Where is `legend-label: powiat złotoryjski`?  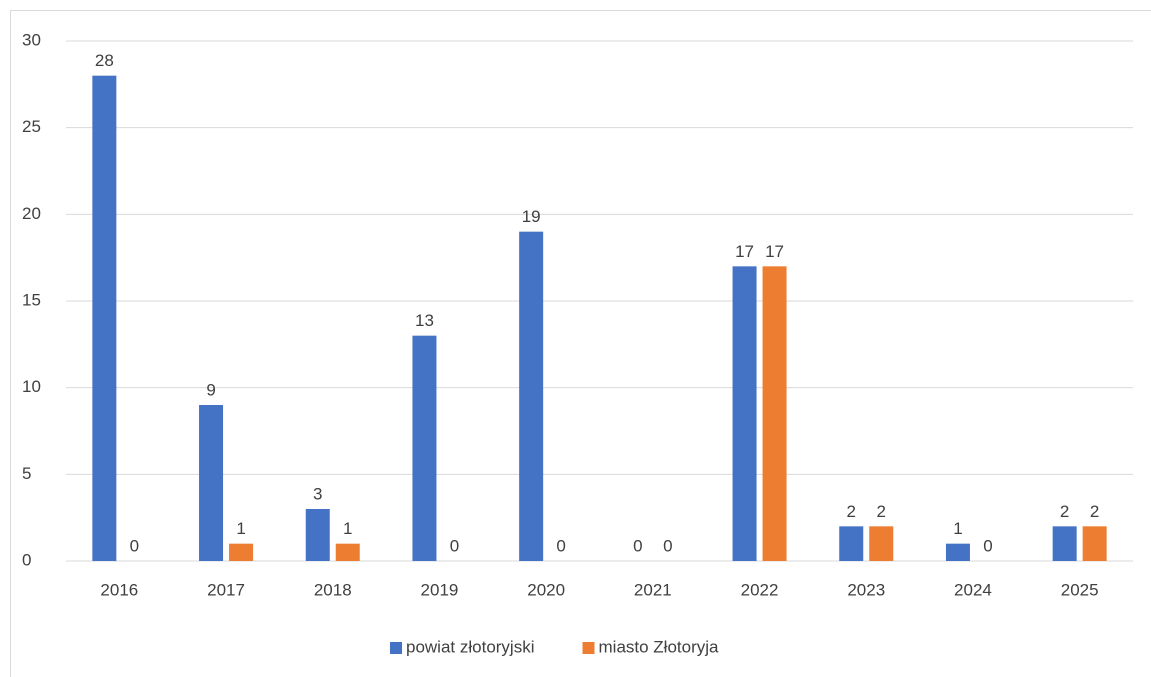
legend-label: powiat złotoryjski is located at coordinates (470, 646).